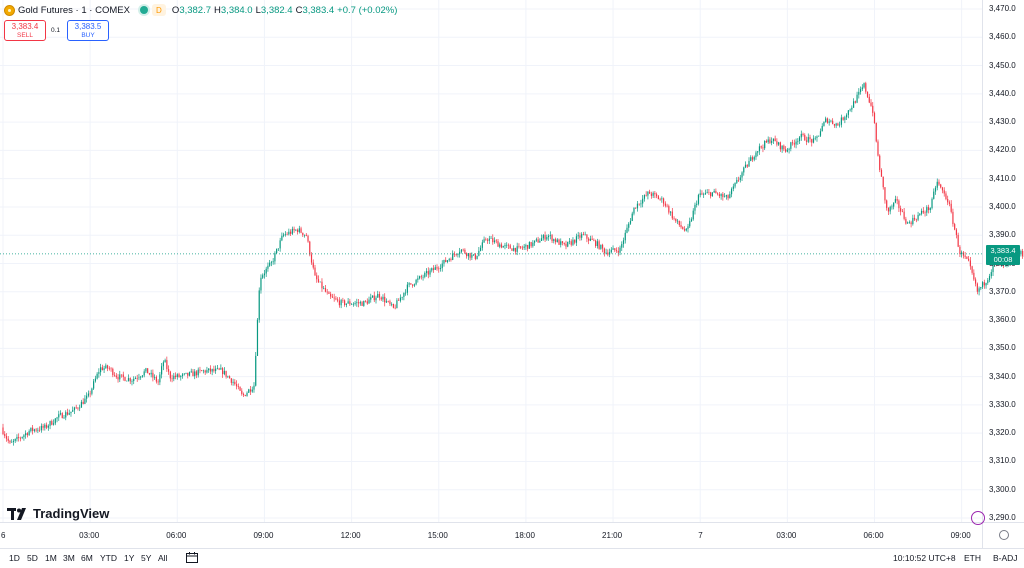 The image size is (1024, 568). I want to click on buy-button: 3,383.5 BUY, so click(88, 30).